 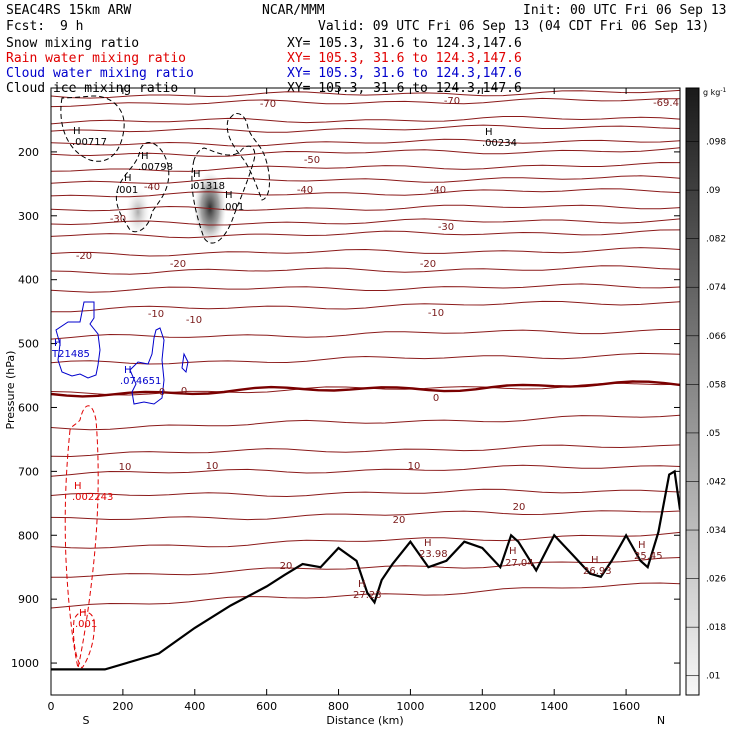 I want to click on model-title: SEAC4RS 15km ARW, so click(x=69, y=10).